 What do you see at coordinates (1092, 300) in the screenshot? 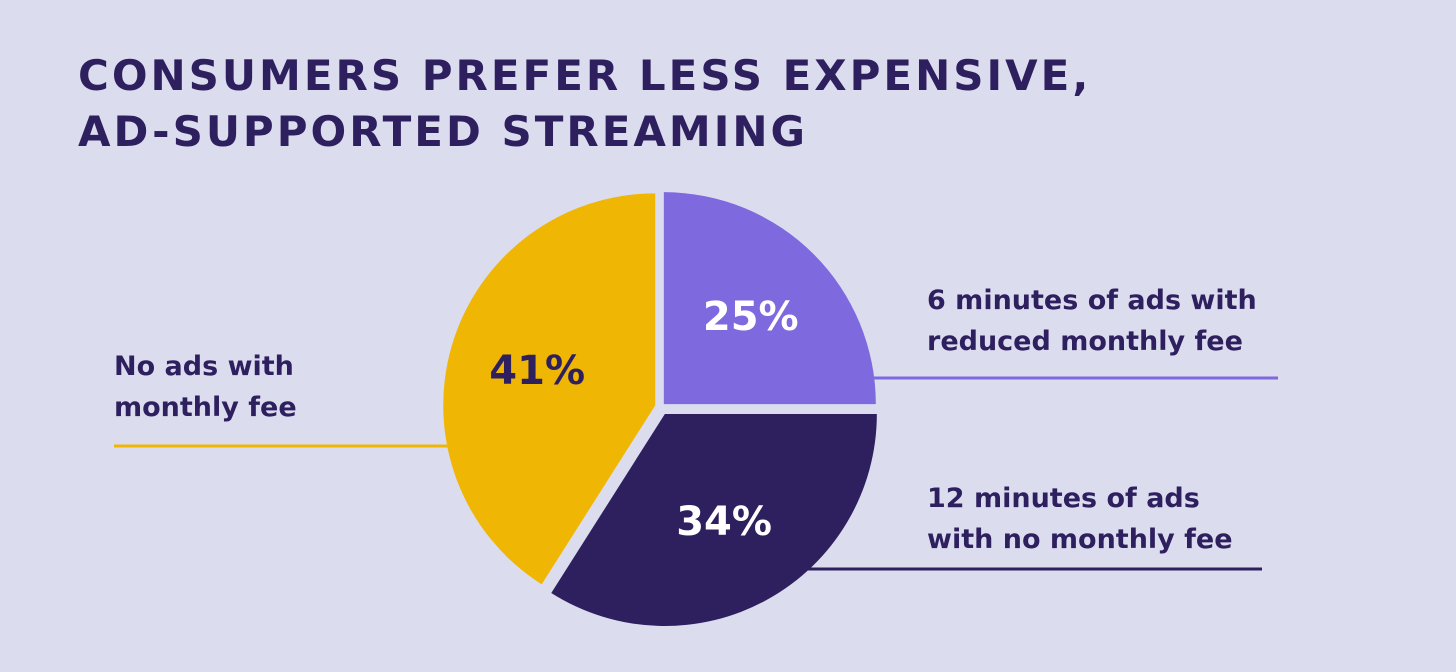
I see `legend-label-reduced-fee-line-1: 6 minutes of ads with` at bounding box center [1092, 300].